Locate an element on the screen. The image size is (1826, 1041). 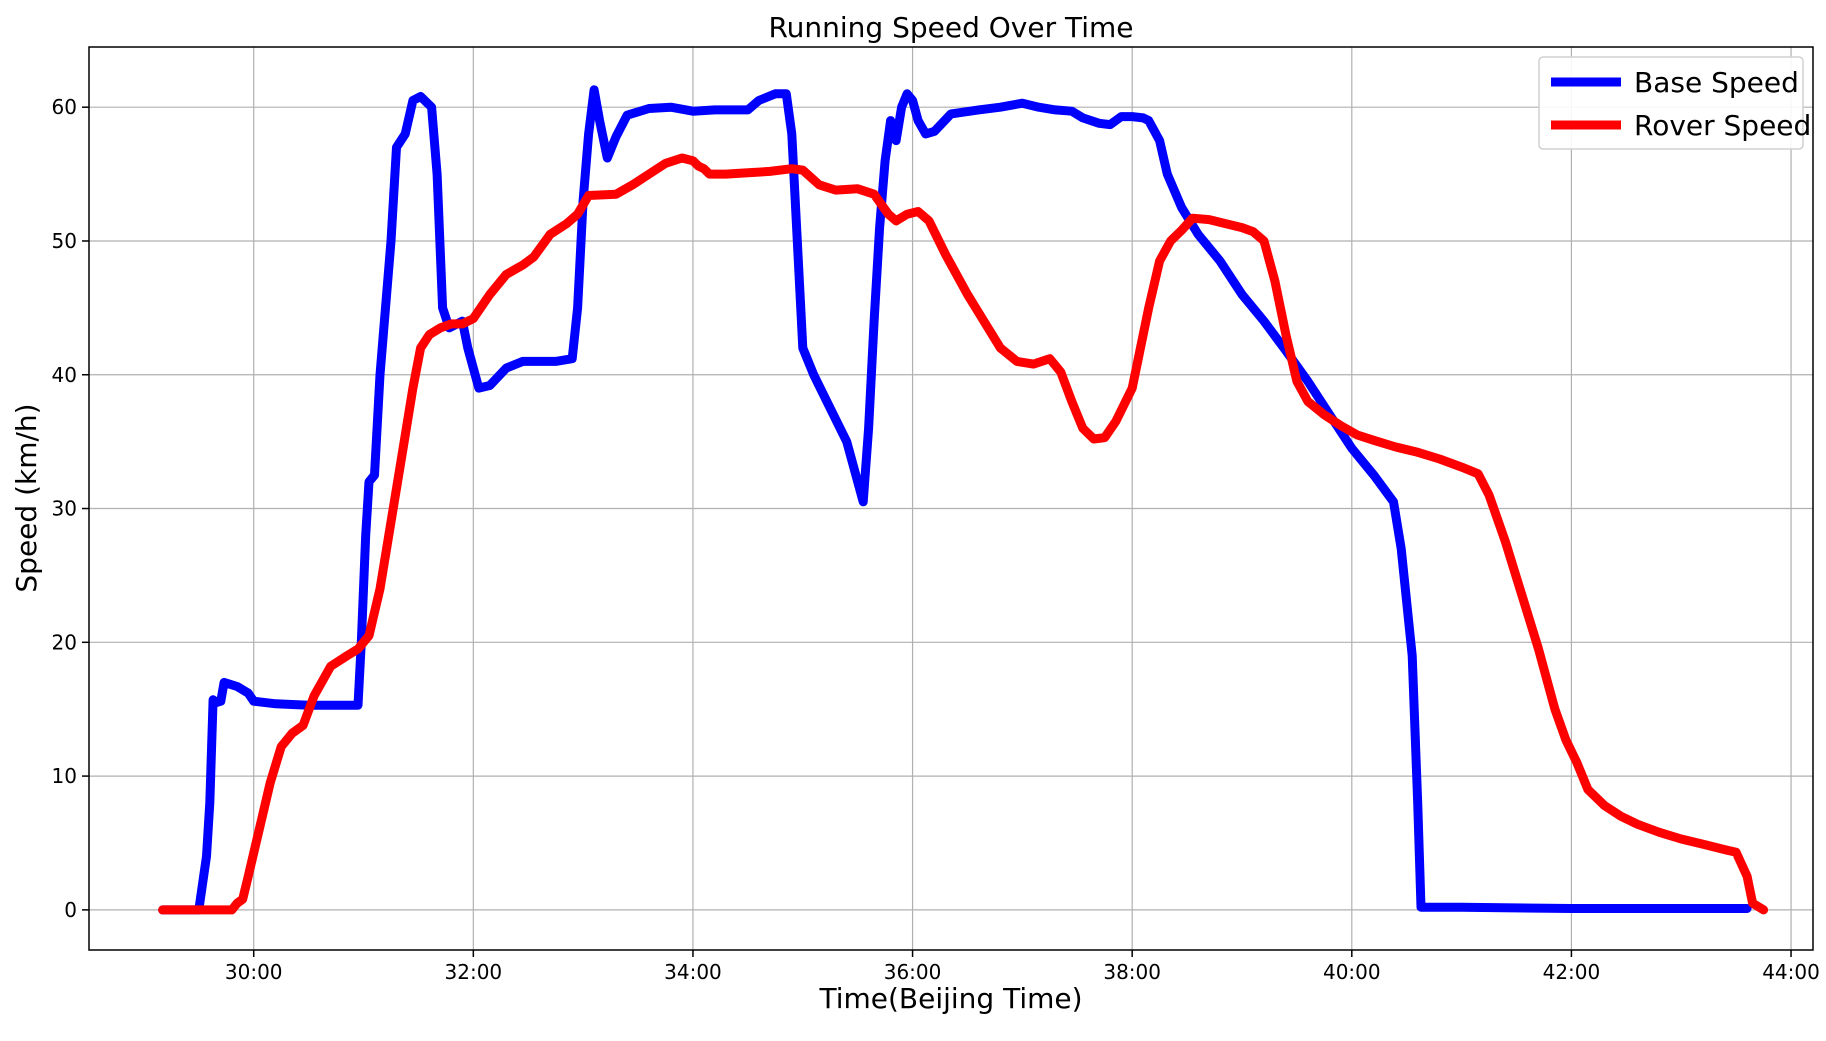
y-tick-label: 30 is located at coordinates (64, 509).